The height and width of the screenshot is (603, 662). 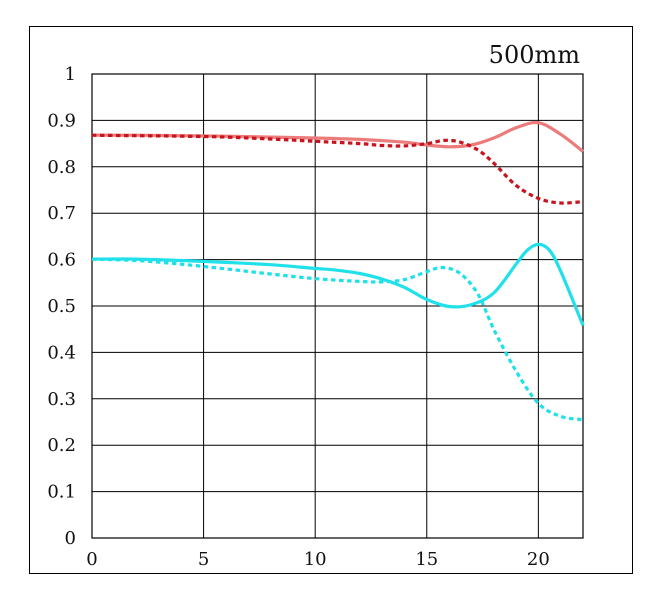 What do you see at coordinates (70, 74) in the screenshot?
I see `y-tick-label: 1` at bounding box center [70, 74].